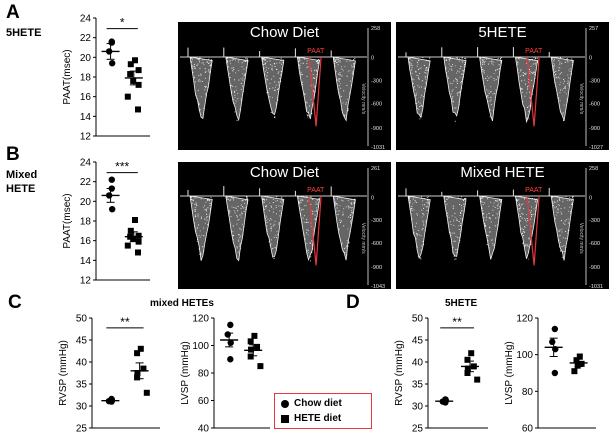 The height and width of the screenshot is (446, 614). What do you see at coordinates (137, 353) in the screenshot?
I see `data-point-hete` at bounding box center [137, 353].